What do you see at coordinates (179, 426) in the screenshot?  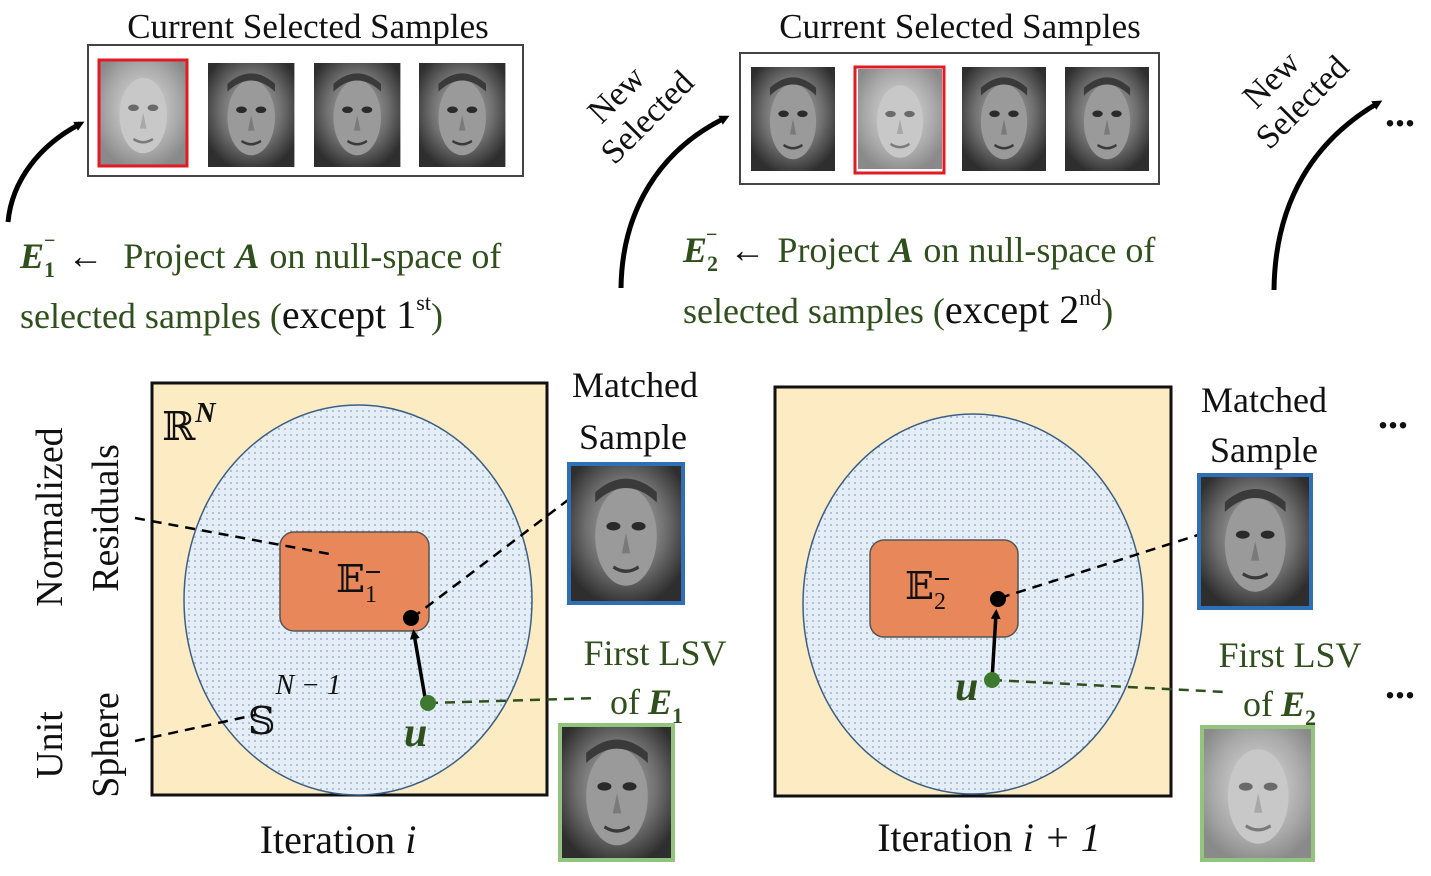 I see `left-space-base: ℝ` at bounding box center [179, 426].